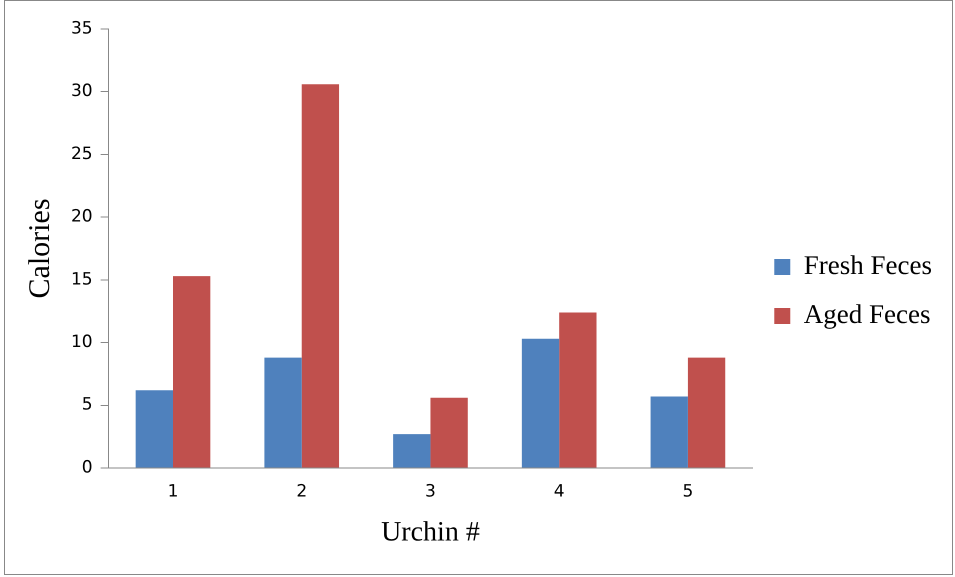  I want to click on y-axis-title: Calories, so click(39, 248).